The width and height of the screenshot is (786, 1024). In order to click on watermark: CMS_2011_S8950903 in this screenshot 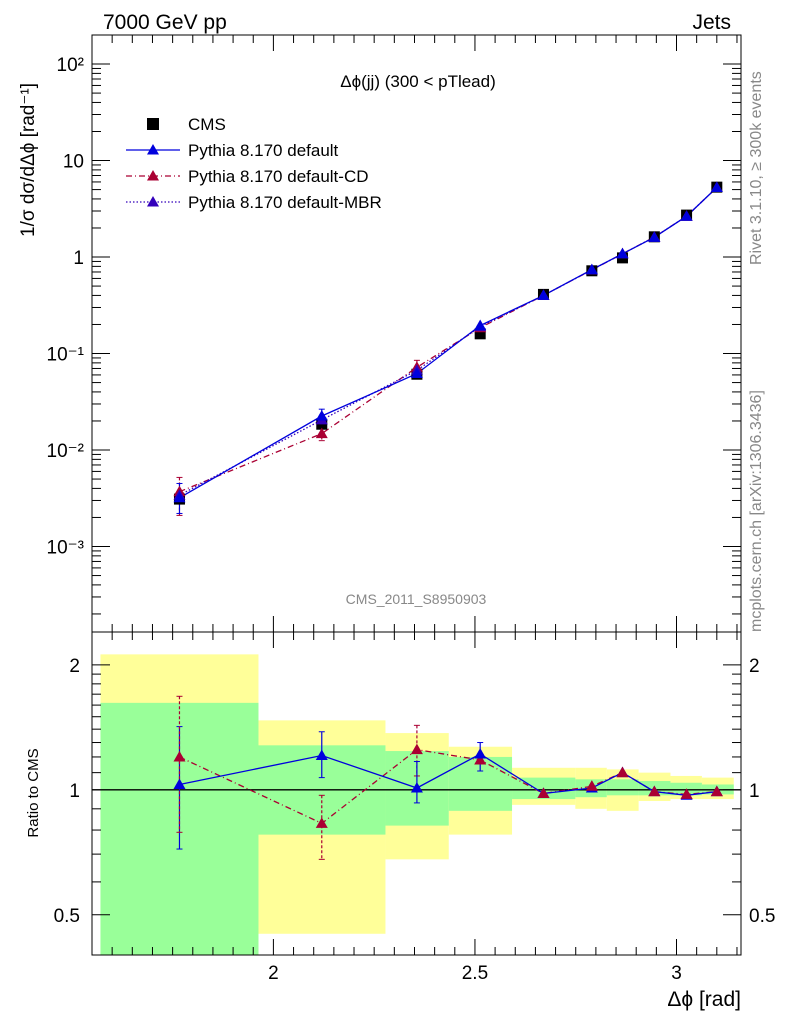, I will do `click(416, 599)`.